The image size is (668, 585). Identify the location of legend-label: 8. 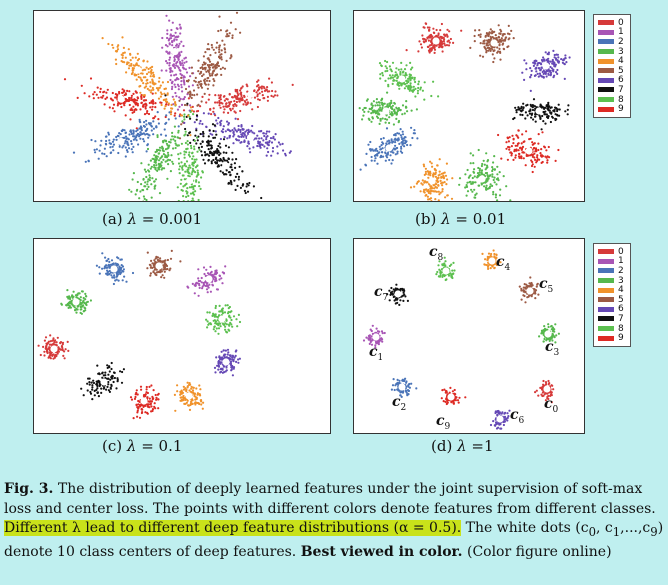
(621, 99).